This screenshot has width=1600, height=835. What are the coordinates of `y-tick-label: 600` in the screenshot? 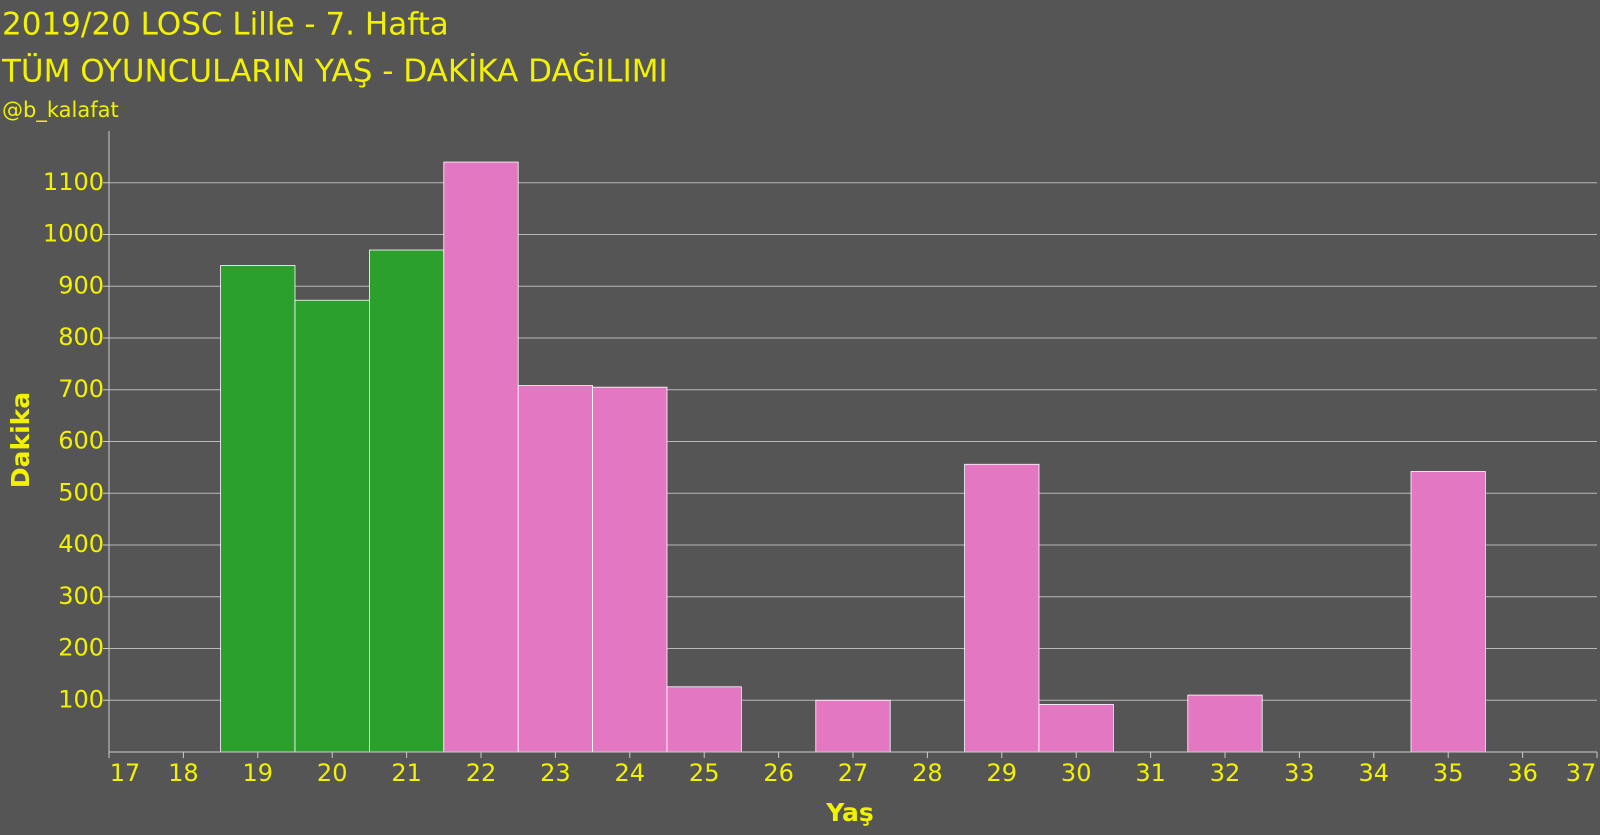 It's located at (81, 441).